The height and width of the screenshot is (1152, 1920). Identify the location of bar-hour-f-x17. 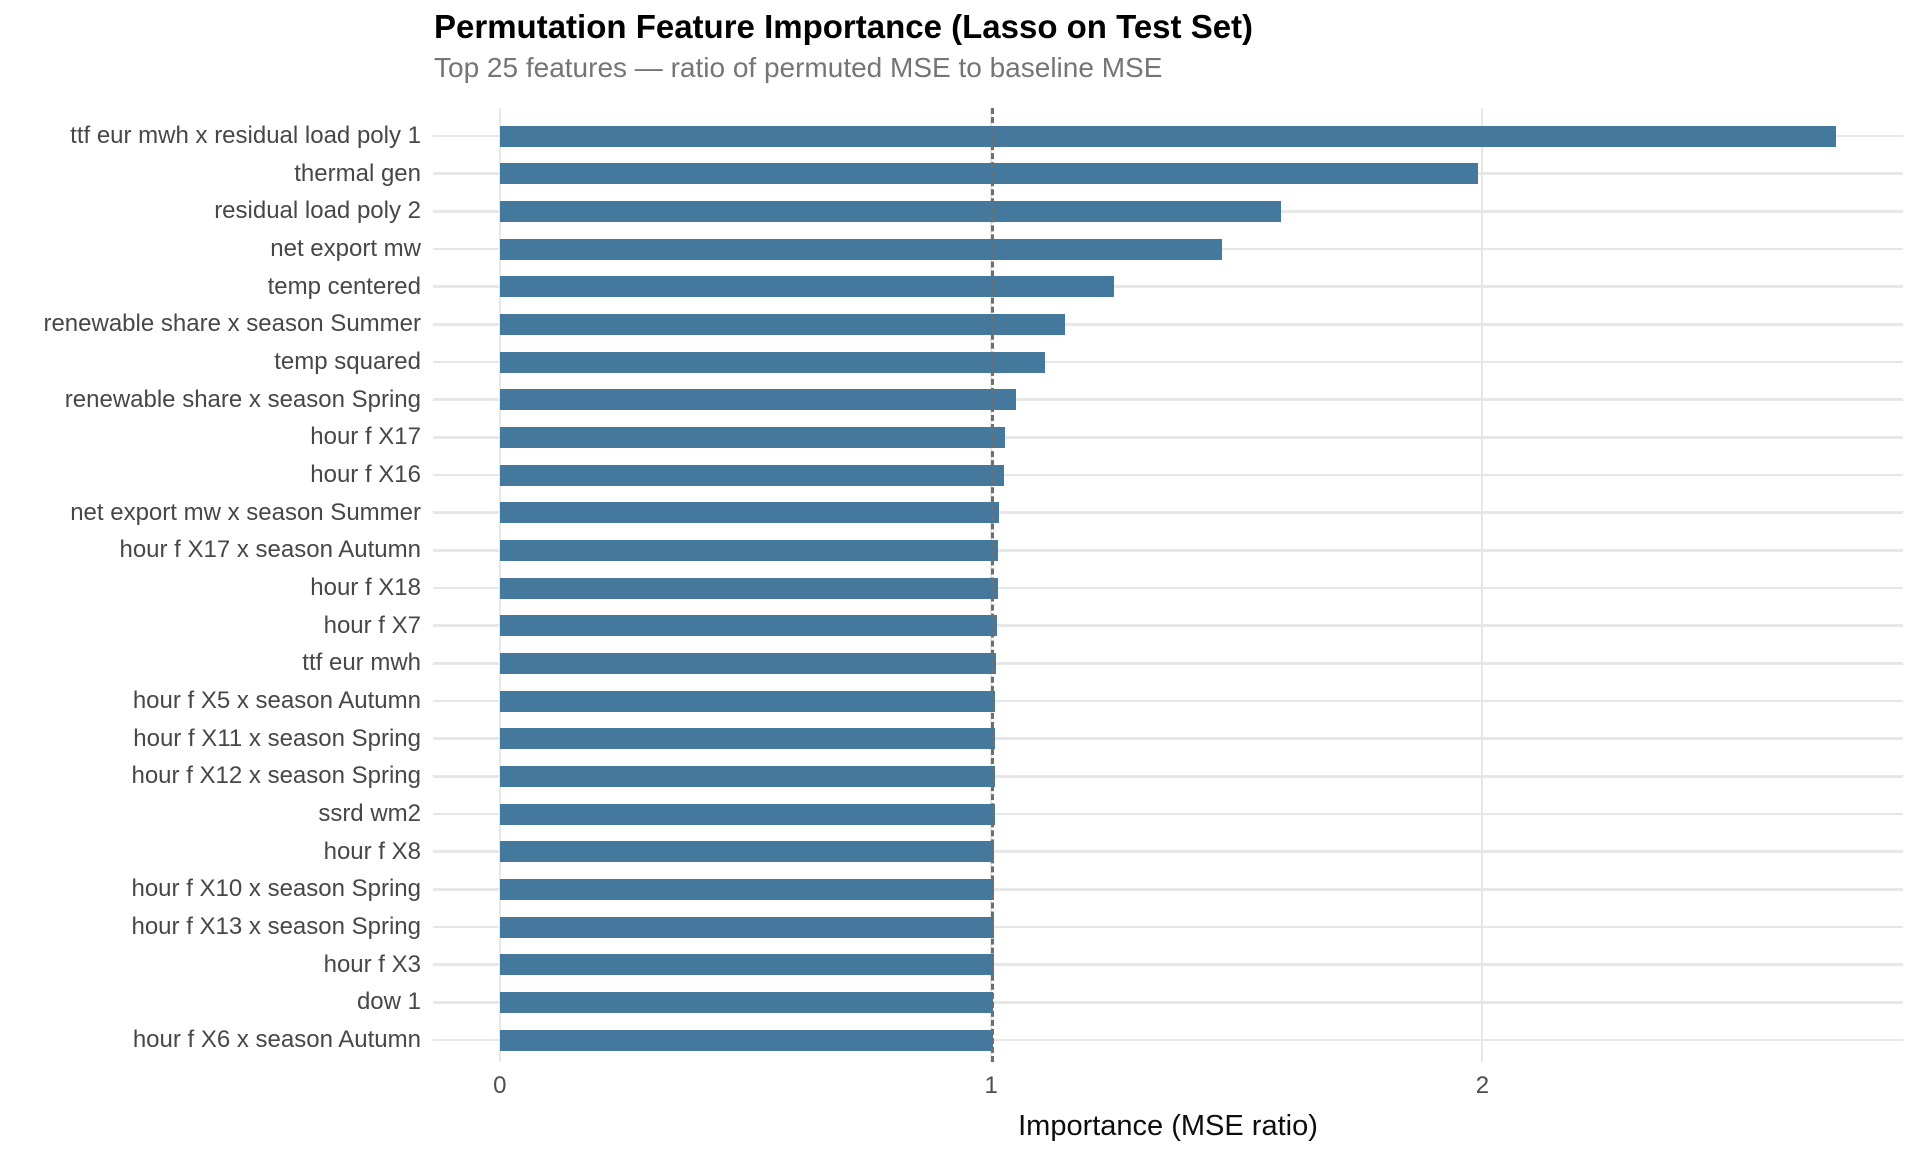
(752, 437).